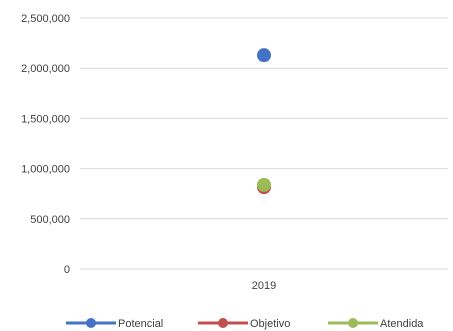  What do you see at coordinates (67, 270) in the screenshot?
I see `y-tick-label: 0` at bounding box center [67, 270].